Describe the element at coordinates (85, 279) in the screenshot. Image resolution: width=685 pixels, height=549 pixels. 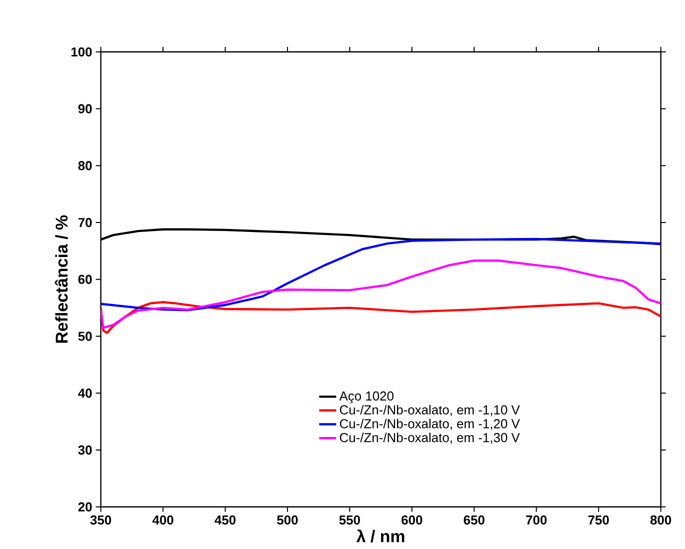
I see `y-tick-label: 60` at that location.